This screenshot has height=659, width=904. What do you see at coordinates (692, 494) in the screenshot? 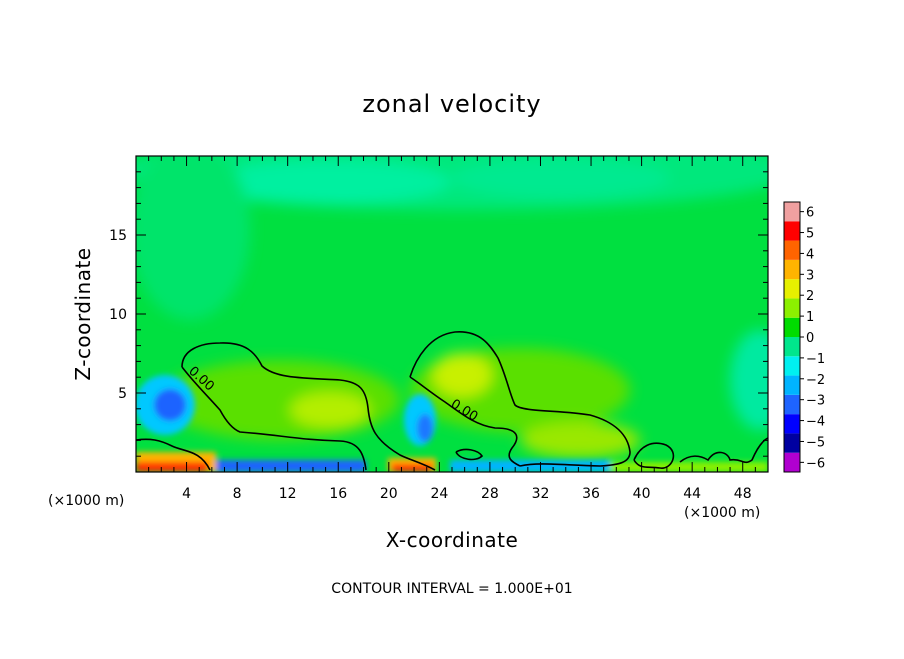
I see `x-tick-label: 44` at bounding box center [692, 494].